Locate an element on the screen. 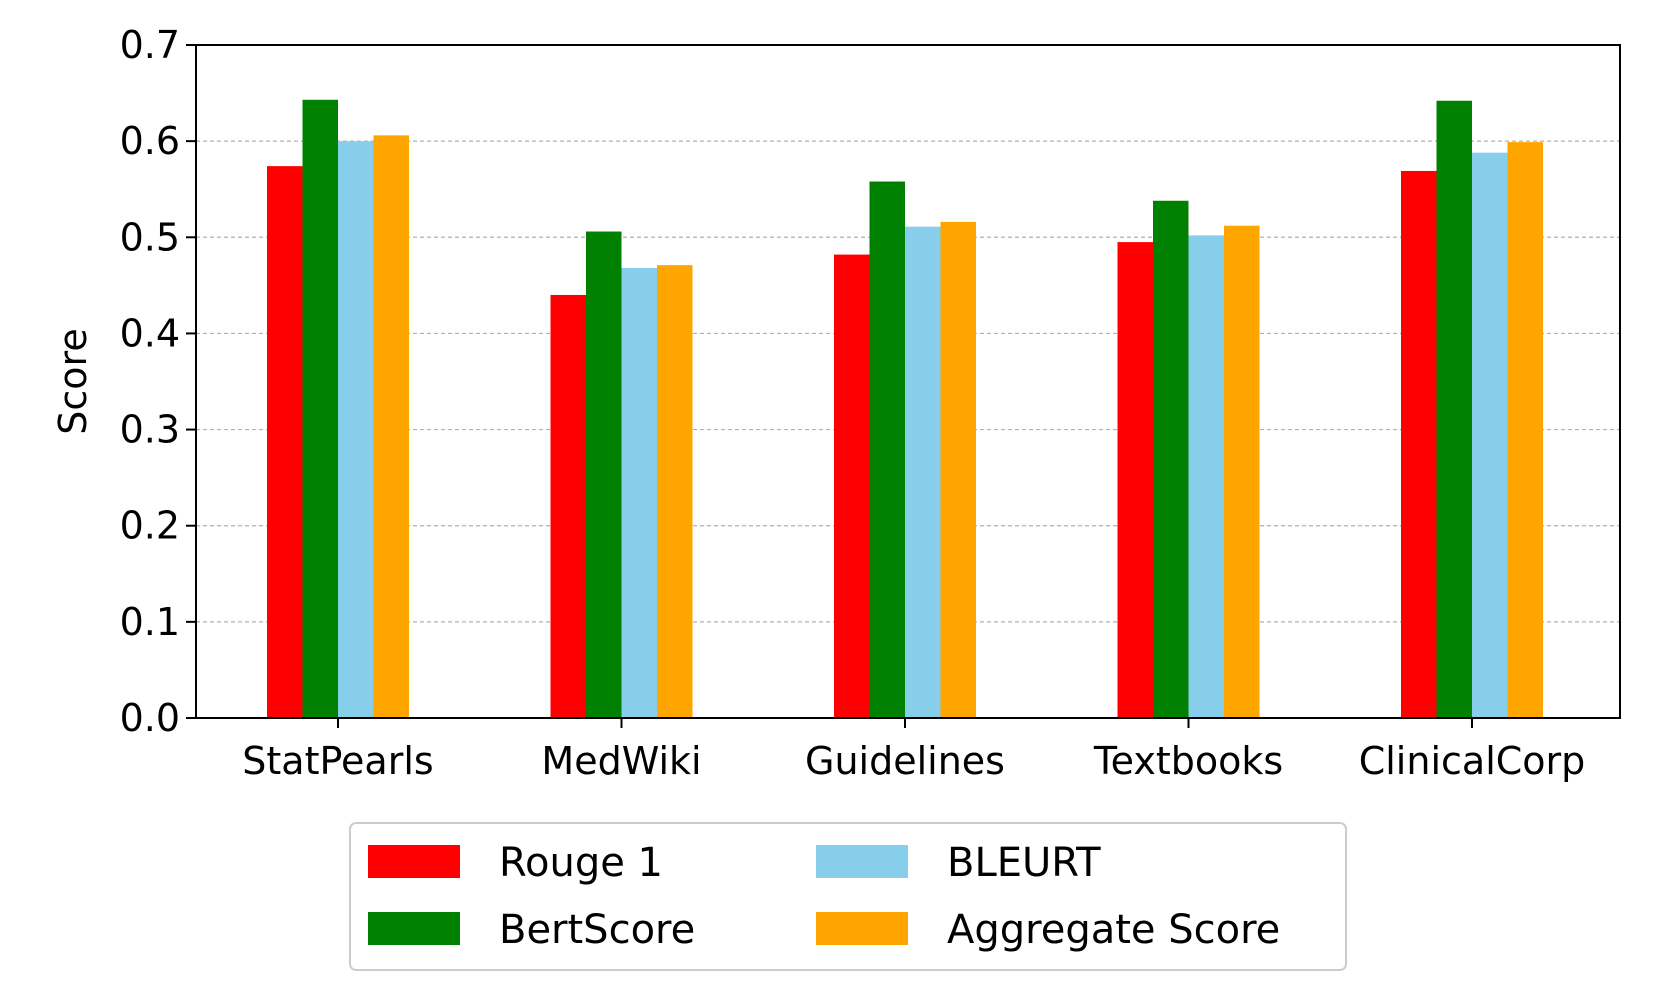 This screenshot has width=1661, height=995. legend-label: Aggregate Score is located at coordinates (1113, 930).